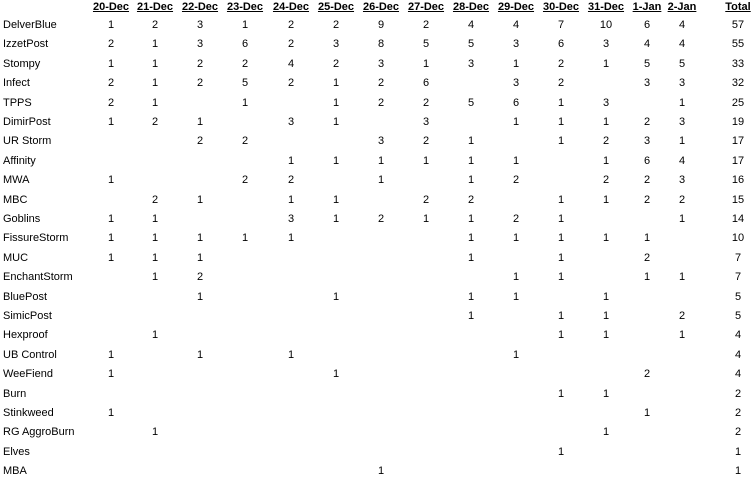  I want to click on column-header: 31-Dec, so click(606, 7).